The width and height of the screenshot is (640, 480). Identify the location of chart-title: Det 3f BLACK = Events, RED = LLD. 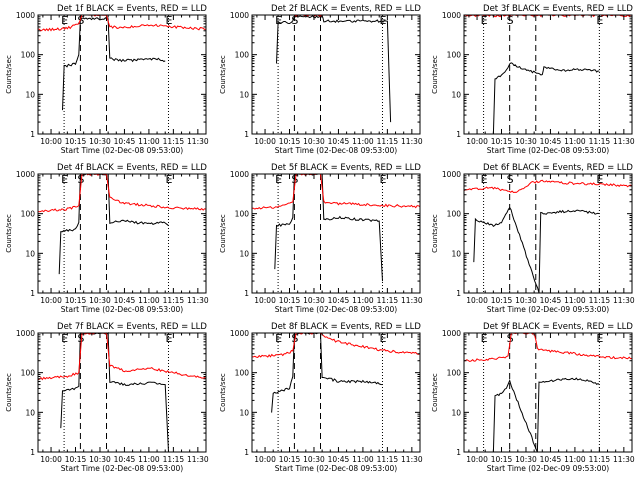
(558, 9).